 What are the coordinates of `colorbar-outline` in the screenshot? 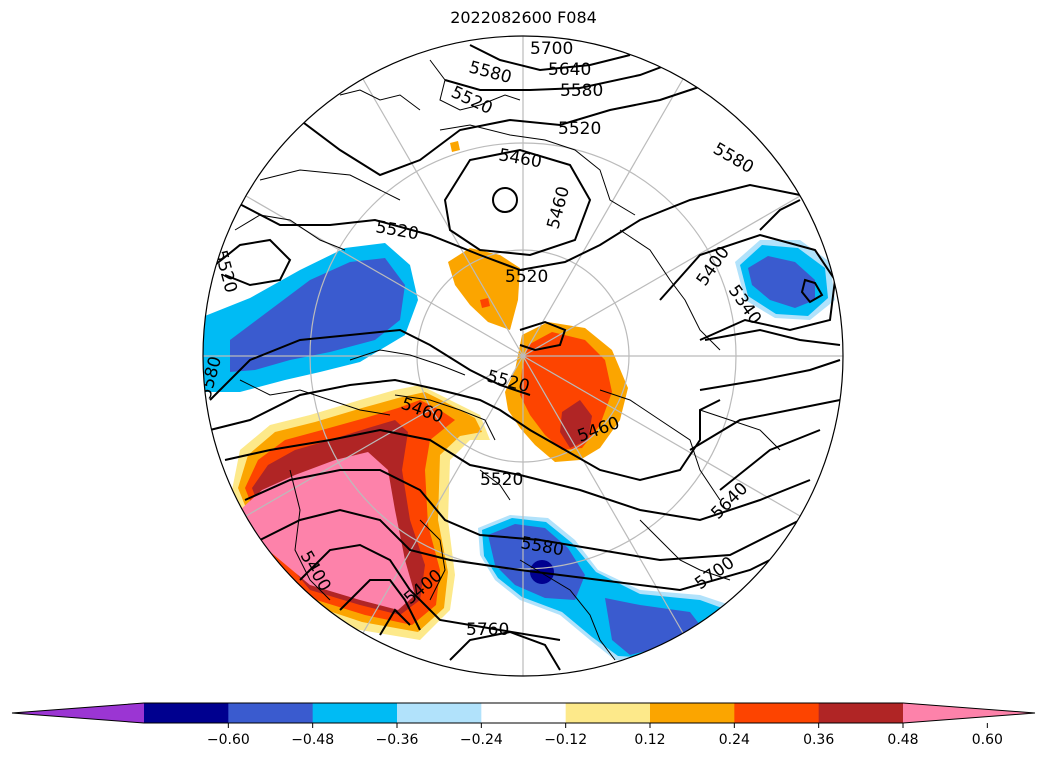 It's located at (523, 713).